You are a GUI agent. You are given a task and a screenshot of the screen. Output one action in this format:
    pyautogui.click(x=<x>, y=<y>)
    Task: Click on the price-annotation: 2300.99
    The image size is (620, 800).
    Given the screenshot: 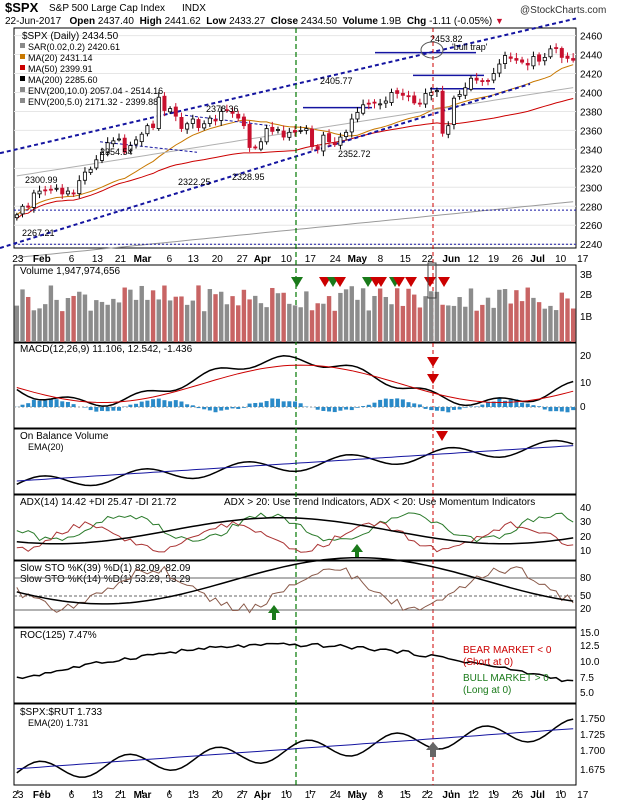 What is the action you would take?
    pyautogui.click(x=41, y=180)
    